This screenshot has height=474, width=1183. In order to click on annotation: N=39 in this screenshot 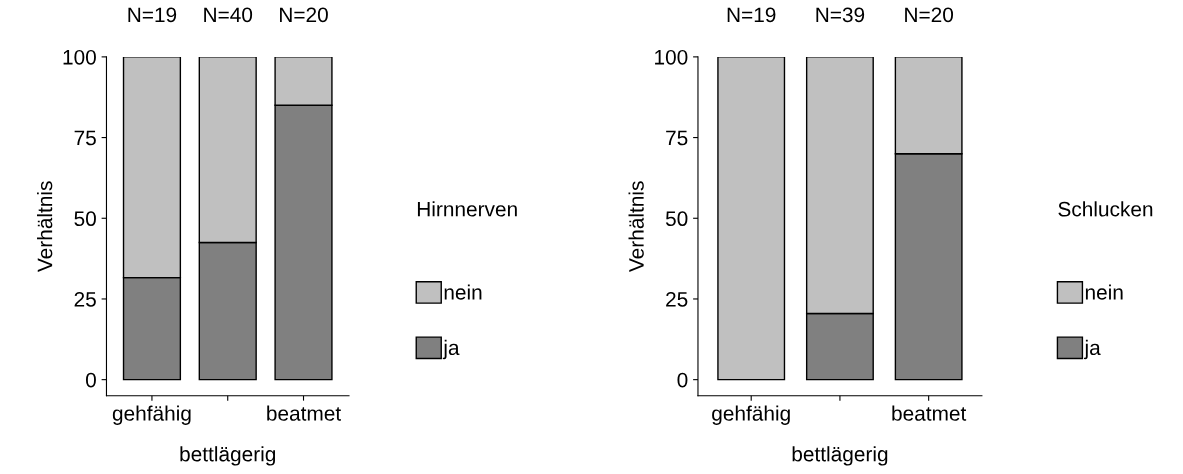, I will do `click(840, 15)`.